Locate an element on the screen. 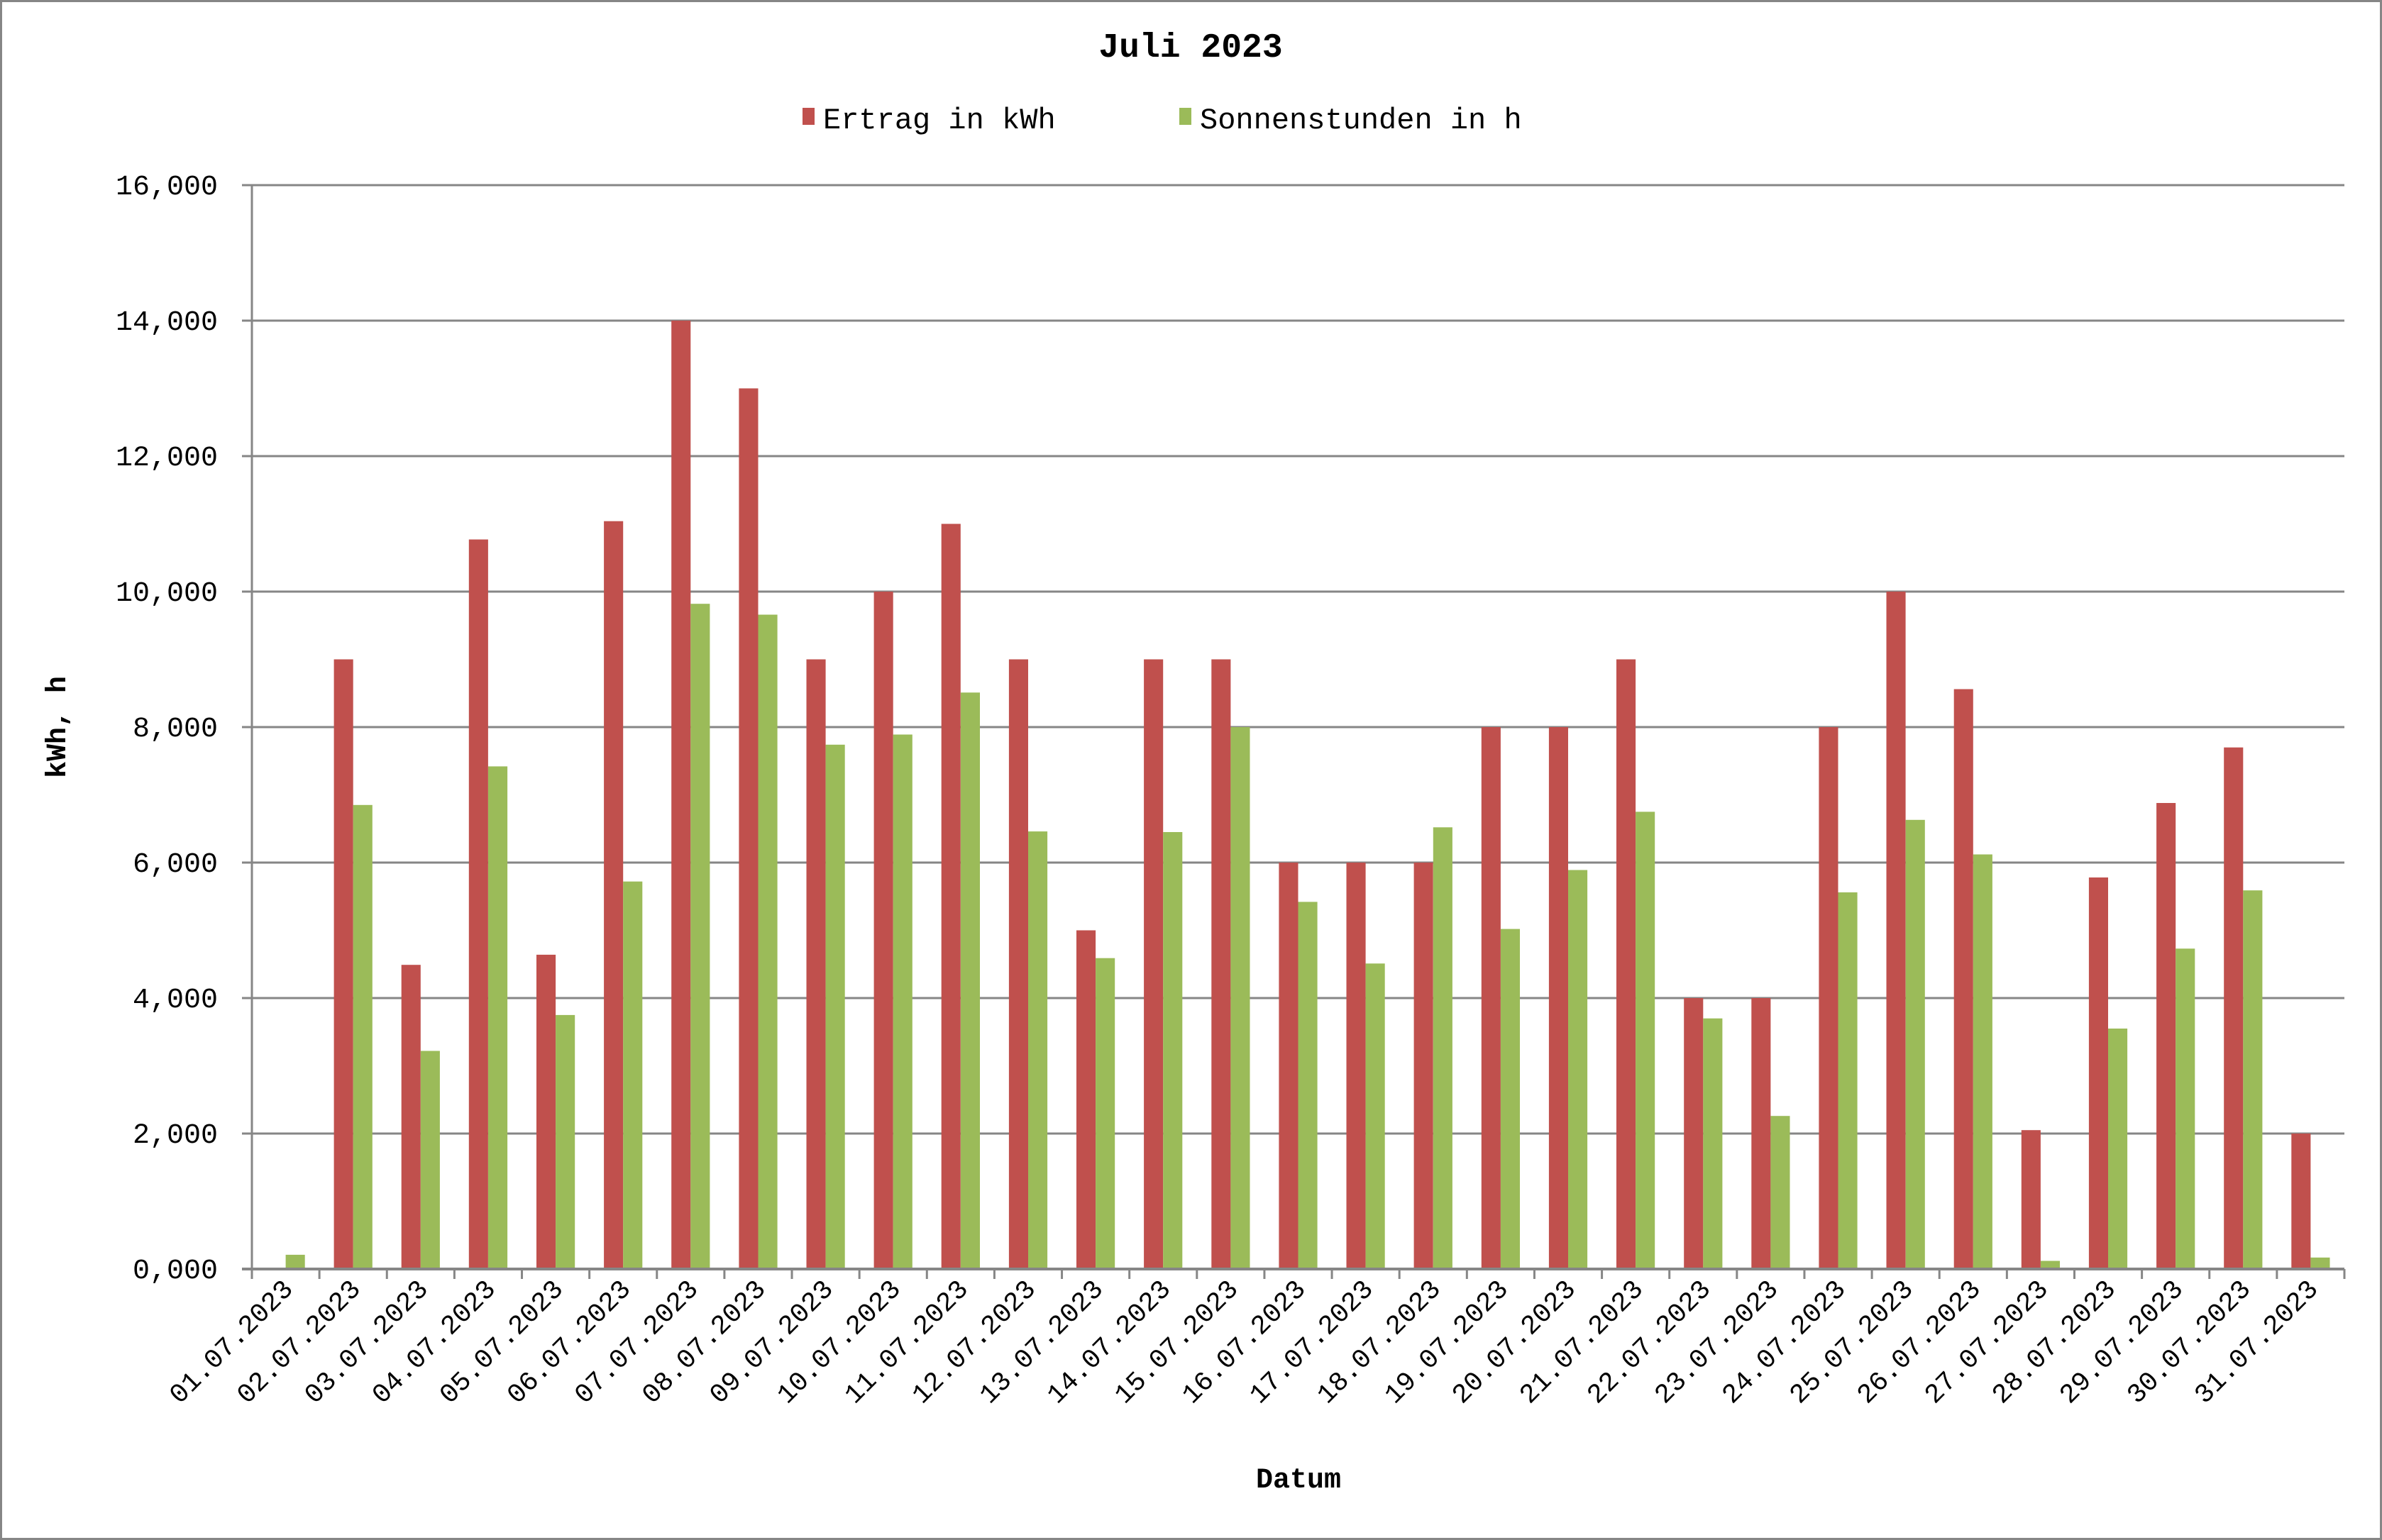 This screenshot has height=1540, width=2382. y-tick-label: 16,000 is located at coordinates (167, 188).